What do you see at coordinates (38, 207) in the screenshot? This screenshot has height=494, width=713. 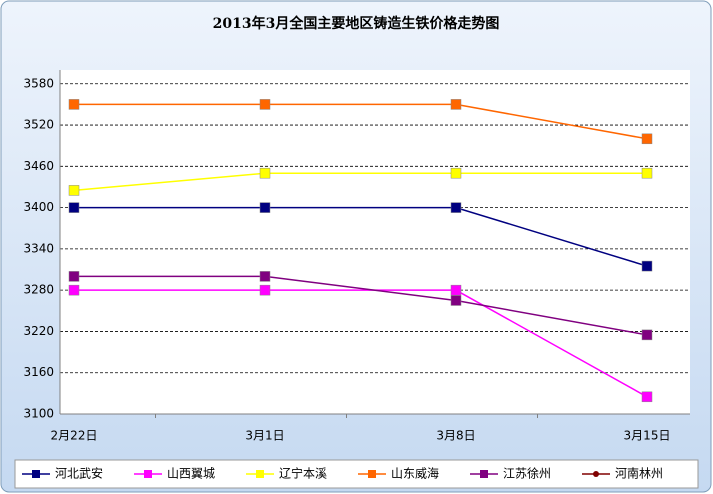 I see `y-tick-label: 3400` at bounding box center [38, 207].